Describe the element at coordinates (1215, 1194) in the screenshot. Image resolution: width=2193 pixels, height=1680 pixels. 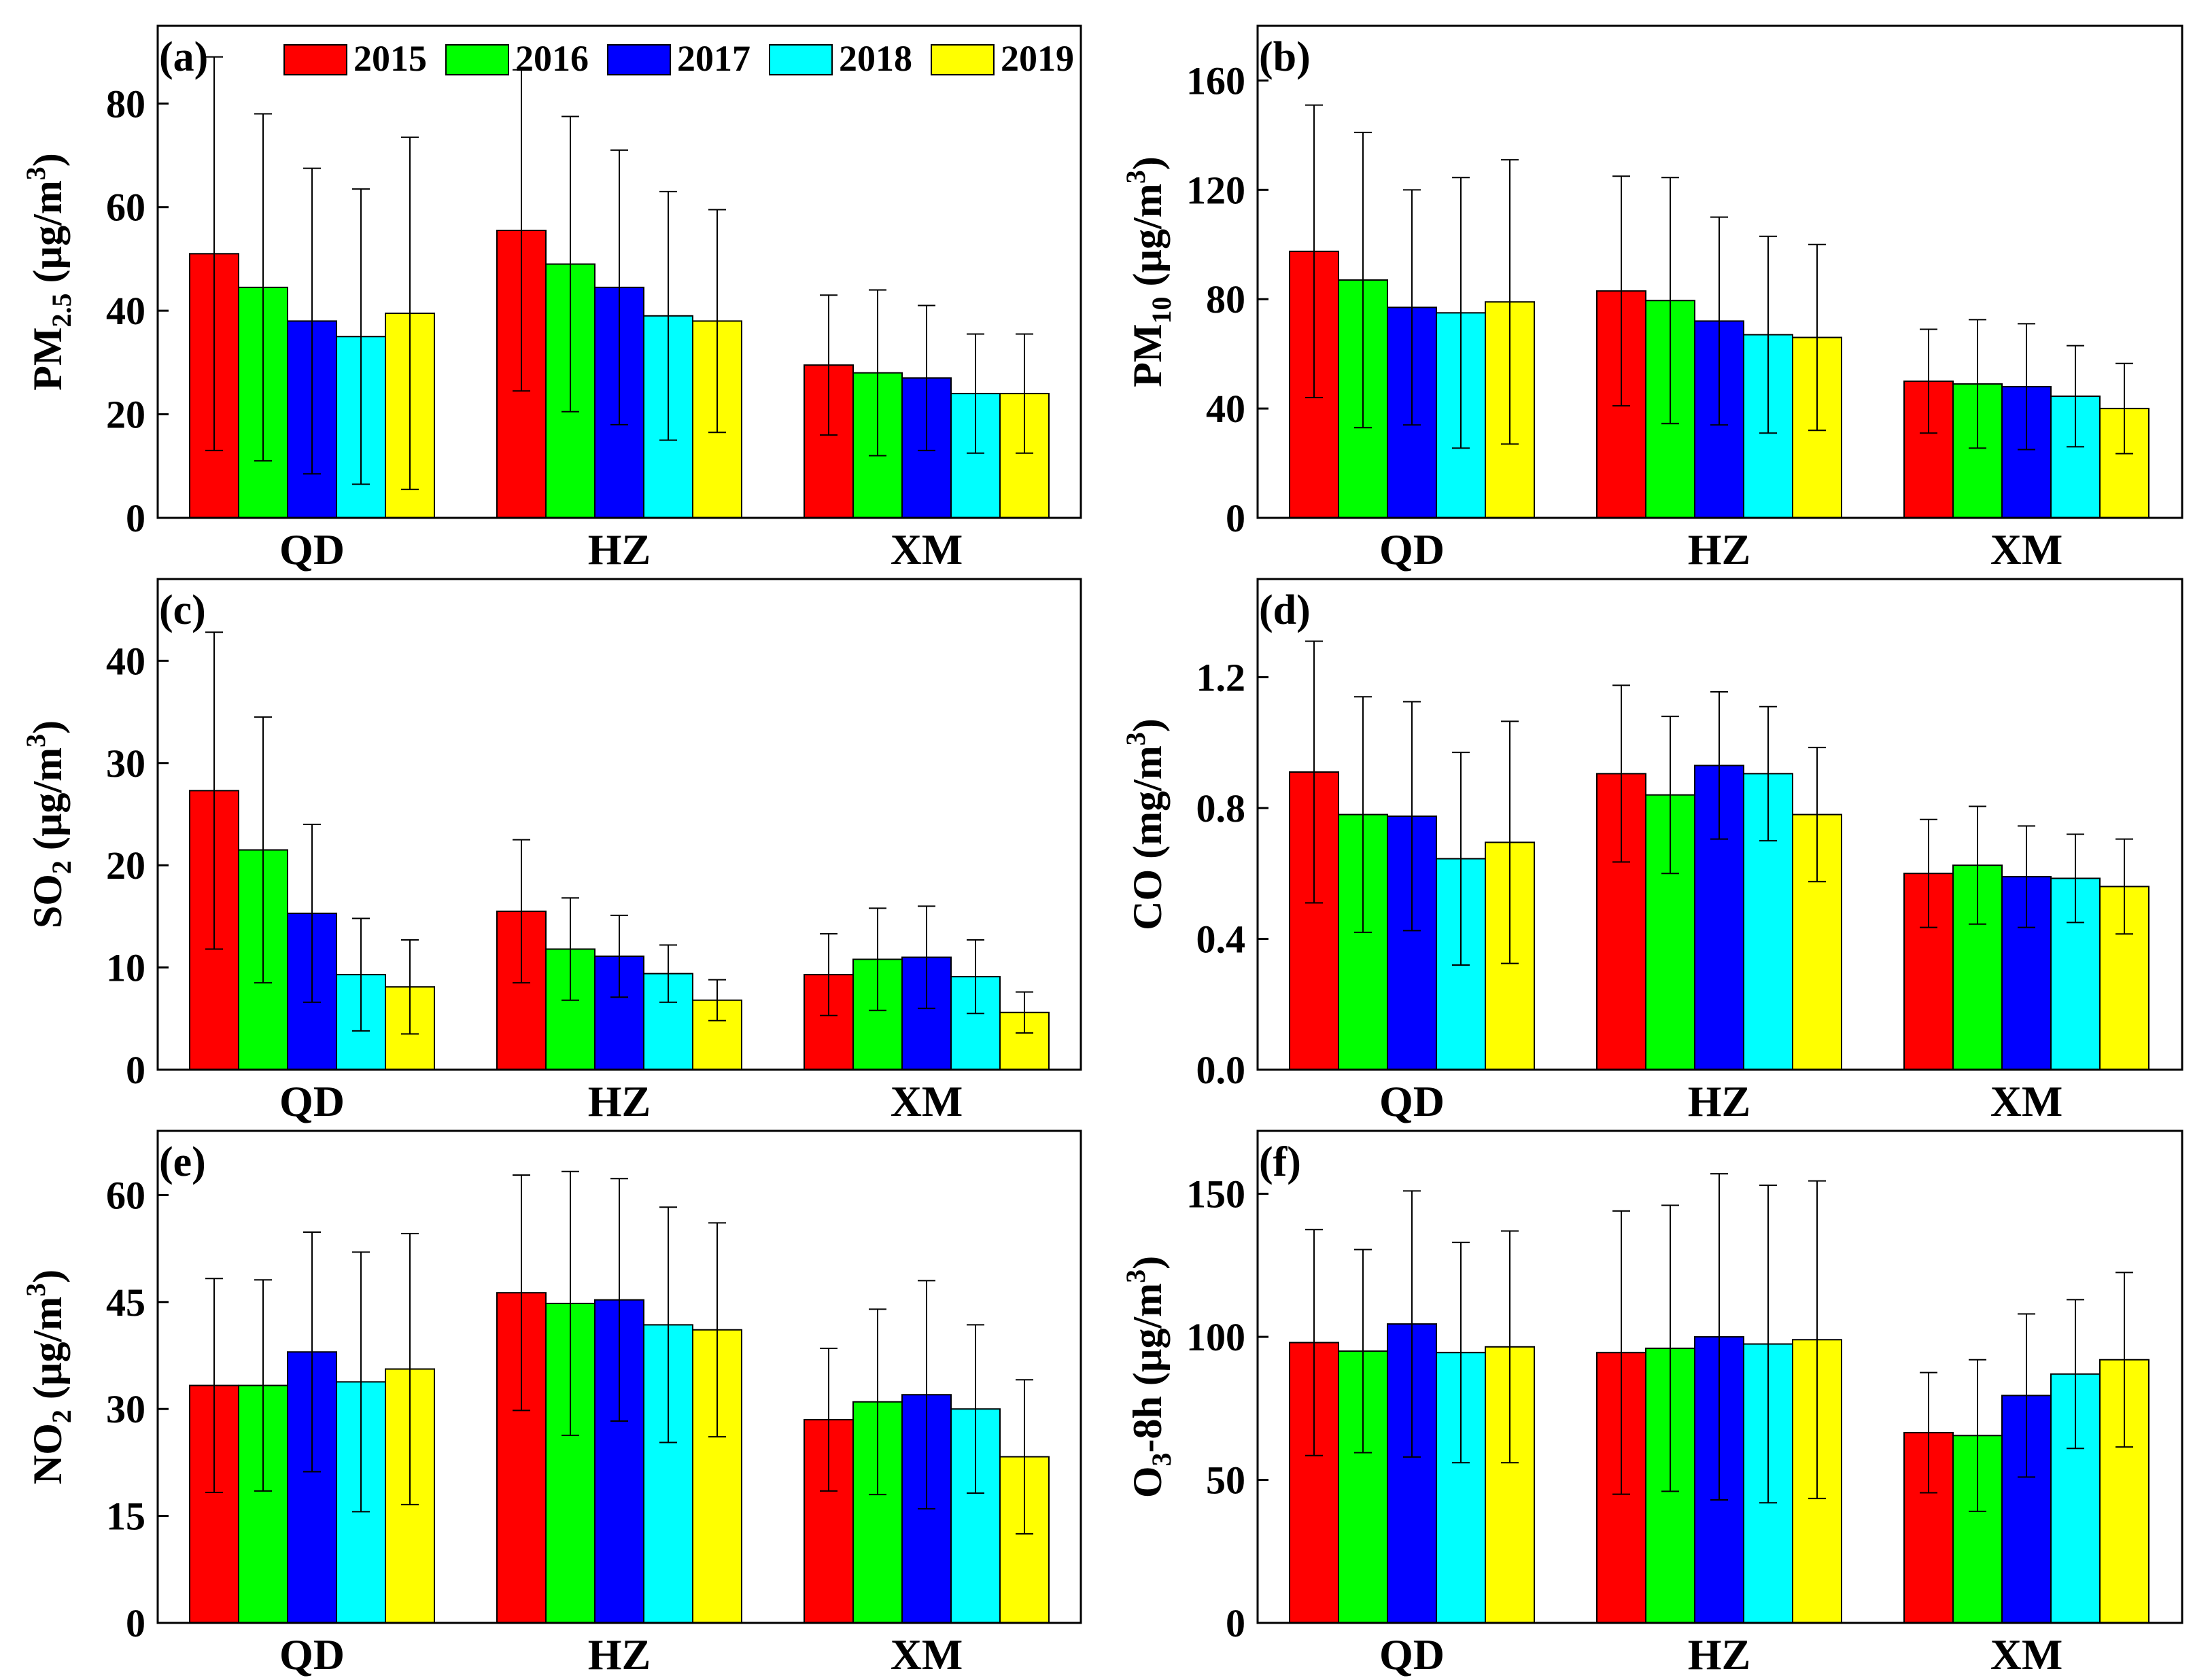
I see `y-tick-label: 150` at that location.